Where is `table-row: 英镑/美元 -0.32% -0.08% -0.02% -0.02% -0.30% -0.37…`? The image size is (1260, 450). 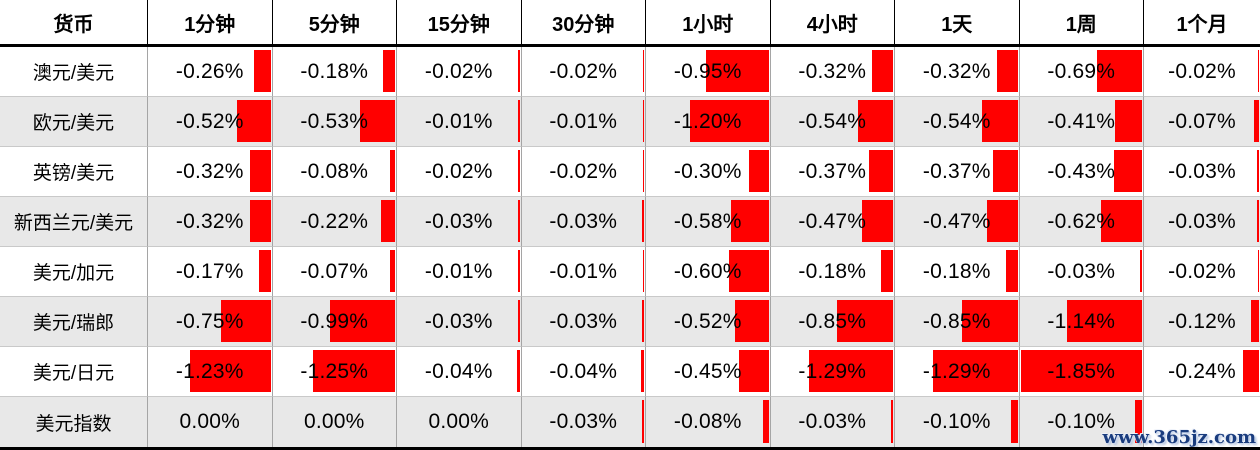
table-row: 英镑/美元 -0.32% -0.08% -0.02% -0.02% -0.30% -0.37… is located at coordinates (630, 172).